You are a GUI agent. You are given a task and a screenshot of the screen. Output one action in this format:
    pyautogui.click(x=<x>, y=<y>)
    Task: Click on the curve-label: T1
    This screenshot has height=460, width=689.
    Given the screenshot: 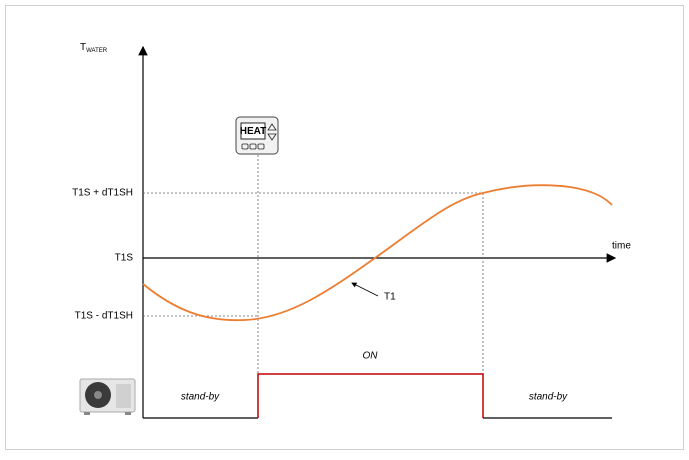 What is the action you would take?
    pyautogui.click(x=390, y=297)
    